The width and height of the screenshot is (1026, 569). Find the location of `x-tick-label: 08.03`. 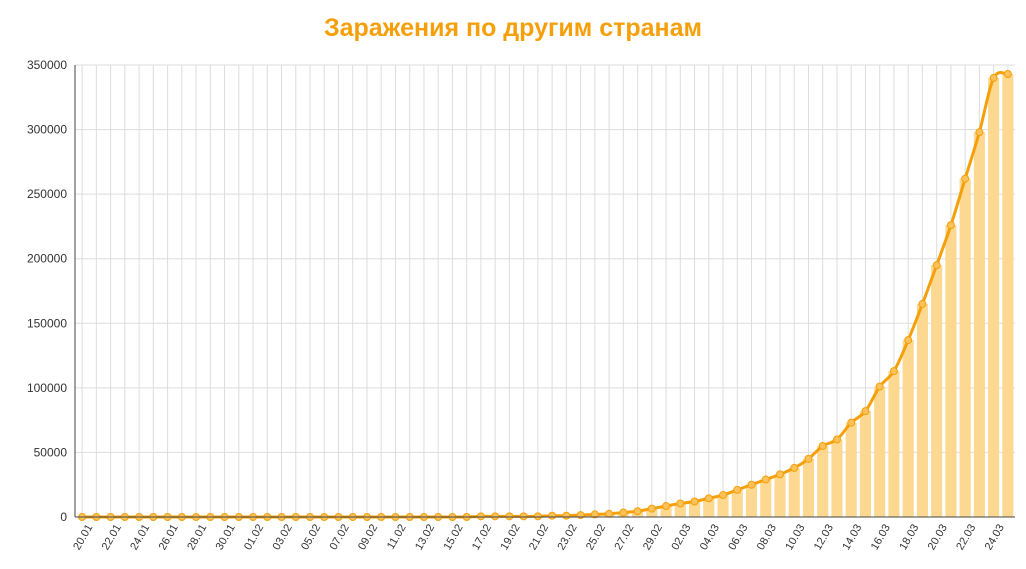

x-tick-label: 08.03 is located at coordinates (767, 537).